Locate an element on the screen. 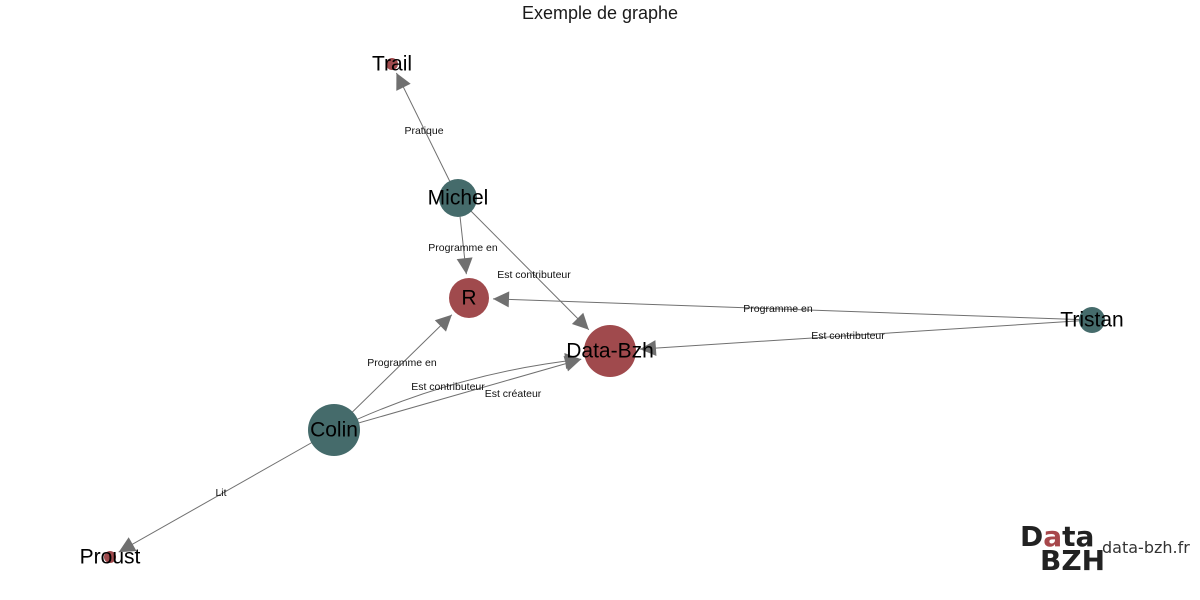 This screenshot has height=600, width=1200. edge-label-8: Lit is located at coordinates (220, 493).